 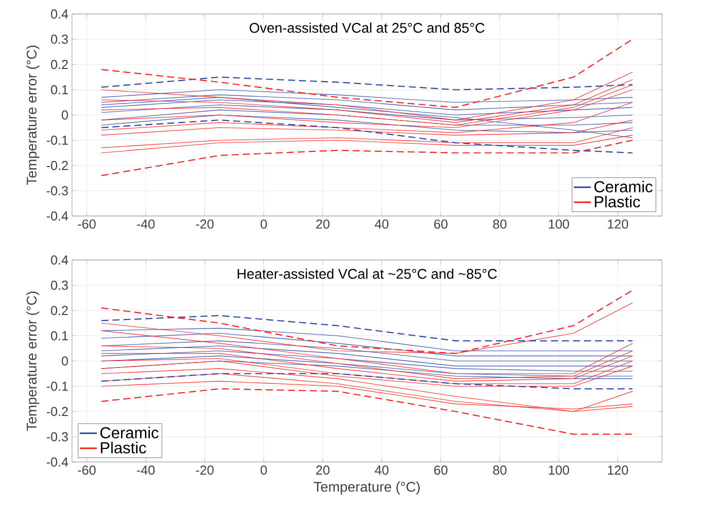 What do you see at coordinates (367, 27) in the screenshot?
I see `chart-title: Oven-assisted VCal at 25°C and 85°C` at bounding box center [367, 27].